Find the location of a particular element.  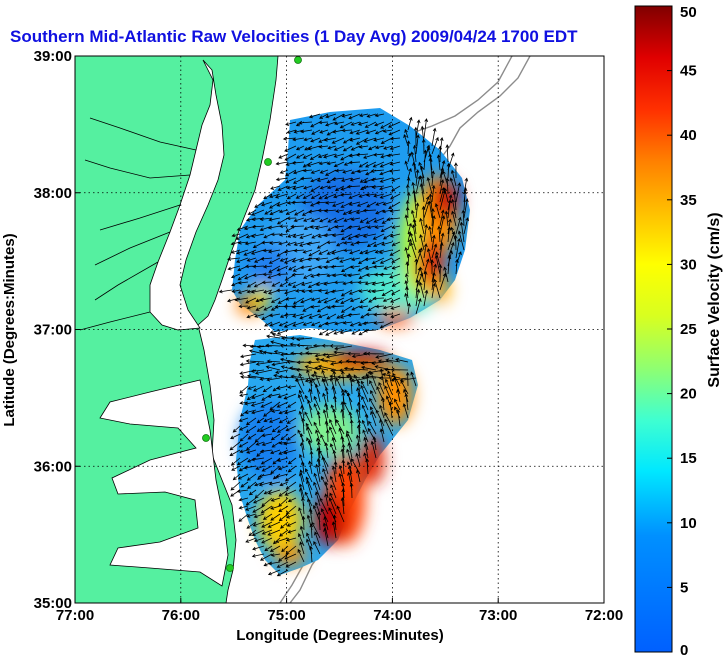

colorbar-tick-label: 25 is located at coordinates (688, 329).